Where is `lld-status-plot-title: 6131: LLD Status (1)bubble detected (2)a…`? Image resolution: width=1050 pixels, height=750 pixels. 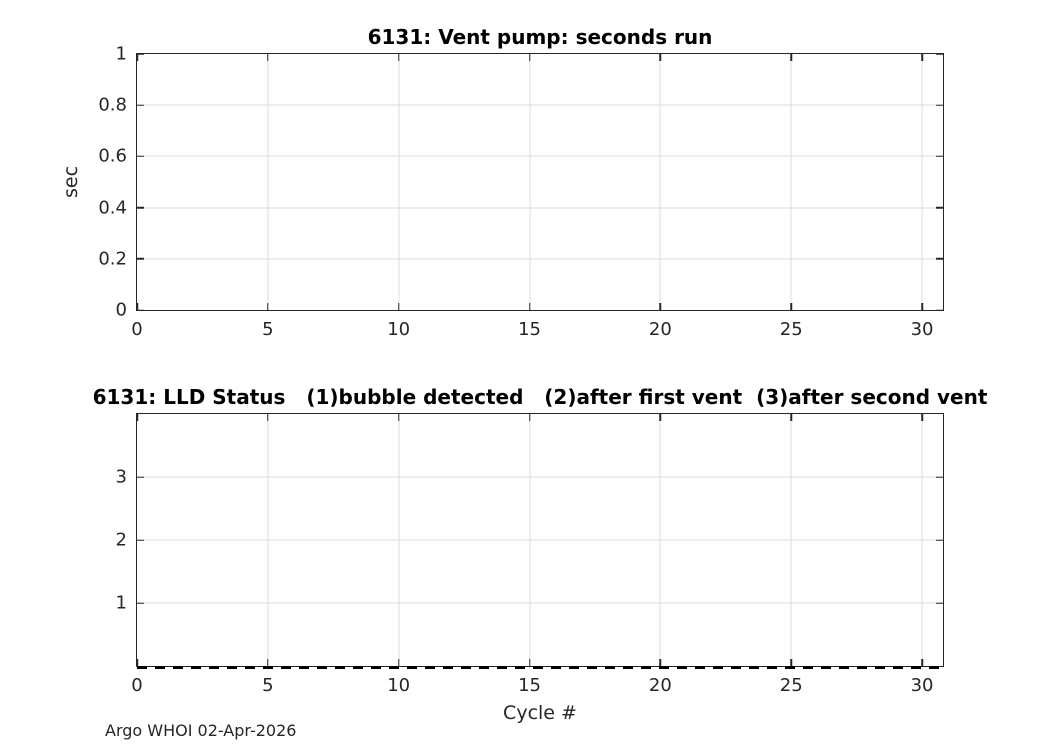 lld-status-plot-title: 6131: LLD Status (1)bubble detected (2)a… is located at coordinates (540, 397).